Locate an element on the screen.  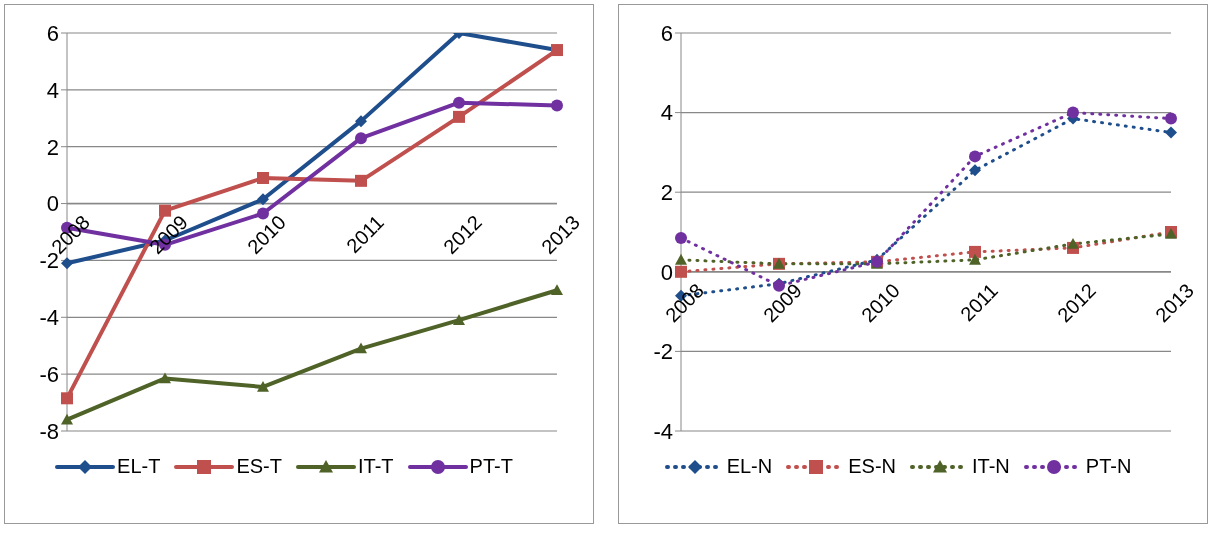
legend-label: PT-N is located at coordinates (1108, 466).